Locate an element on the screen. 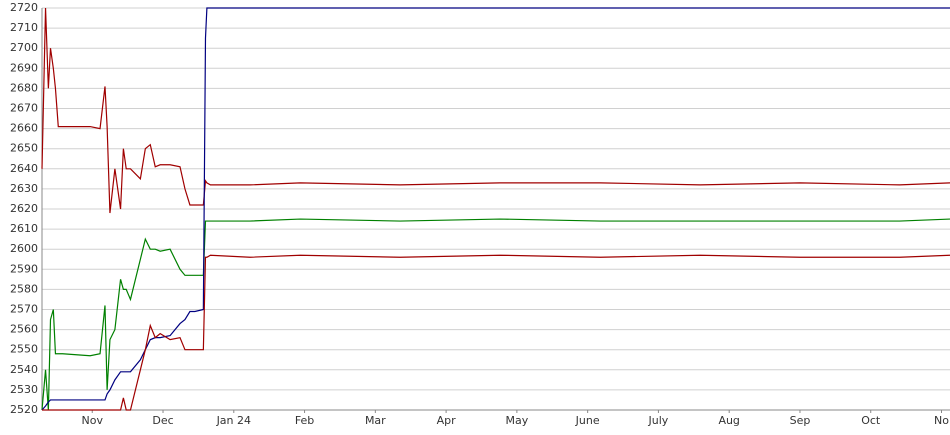  y-tick-label: 2610 is located at coordinates (24, 228).